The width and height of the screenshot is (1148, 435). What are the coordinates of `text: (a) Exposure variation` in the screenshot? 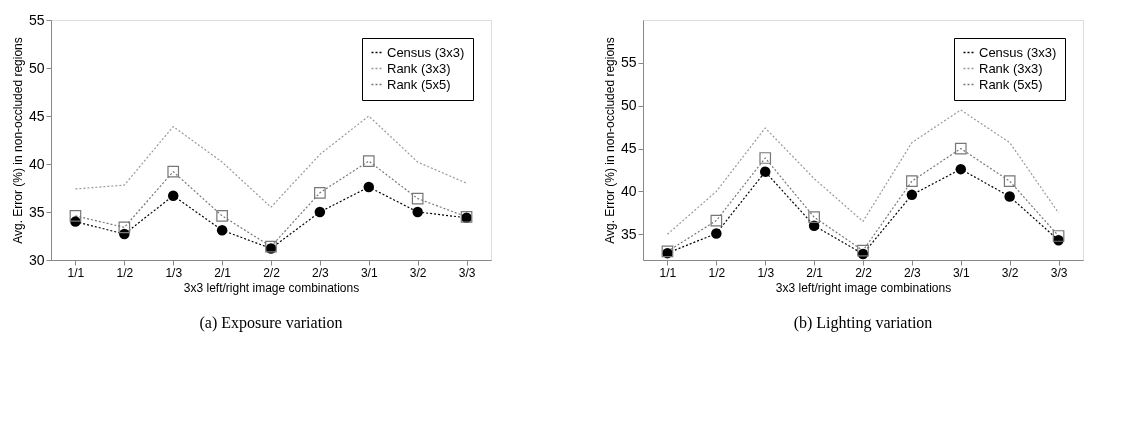 It's located at (271, 323).